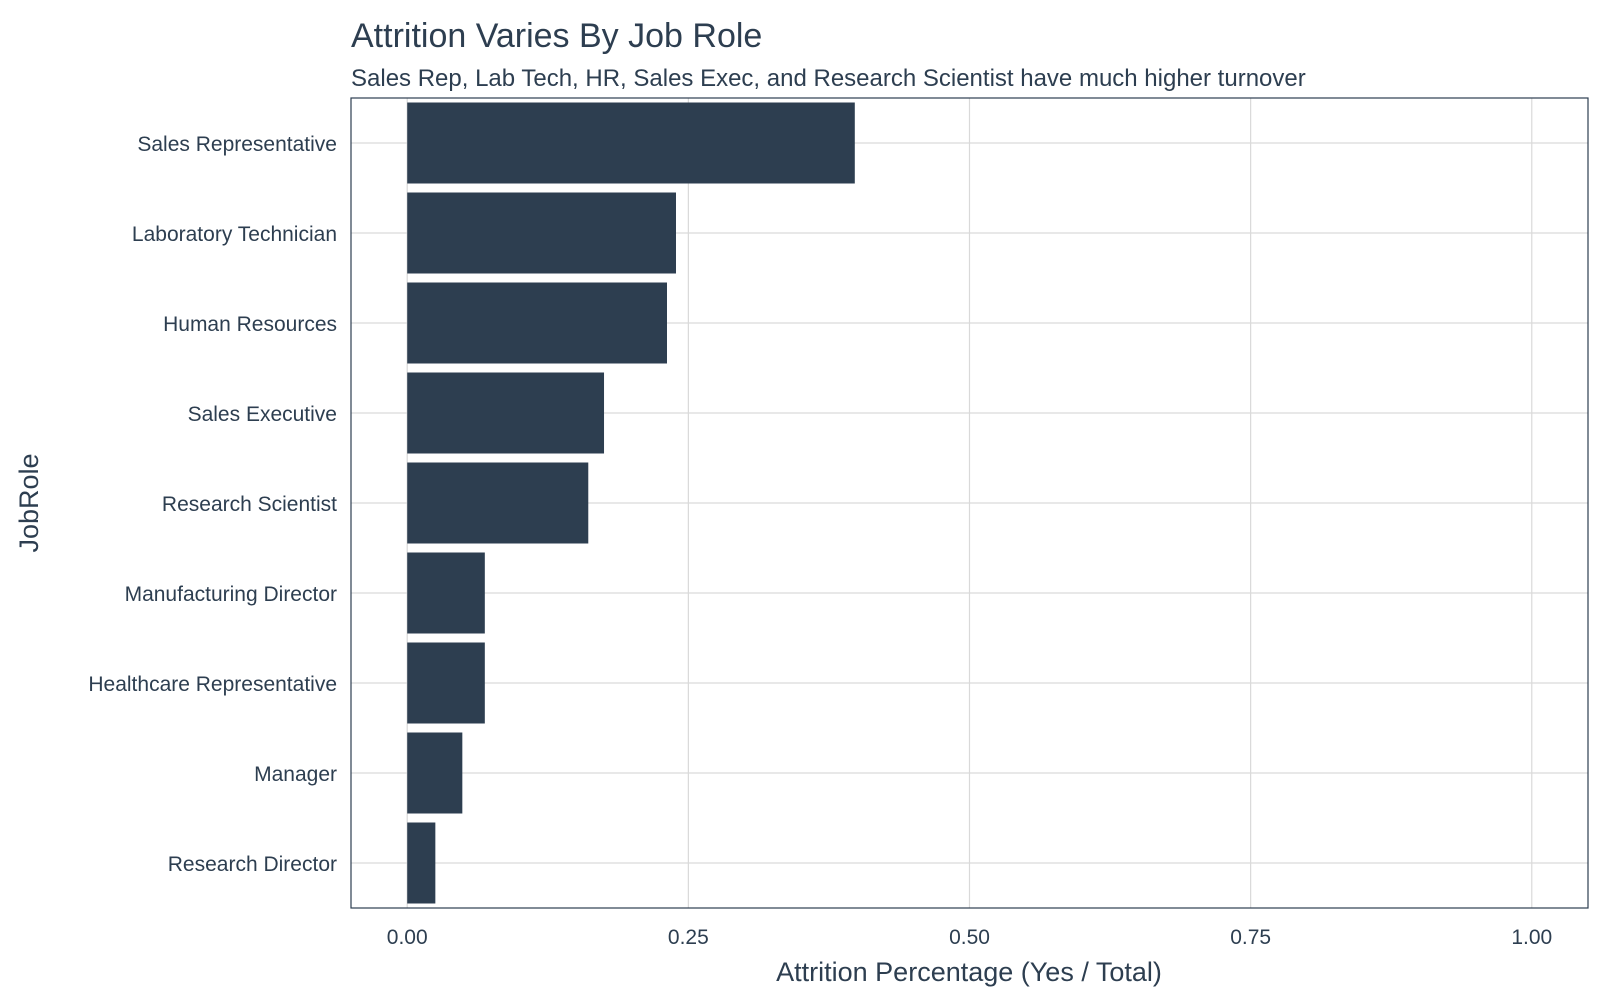 This screenshot has width=1600, height=1000. What do you see at coordinates (969, 972) in the screenshot?
I see `x-axis-title: Attrition Percentage (Yes / Total)` at bounding box center [969, 972].